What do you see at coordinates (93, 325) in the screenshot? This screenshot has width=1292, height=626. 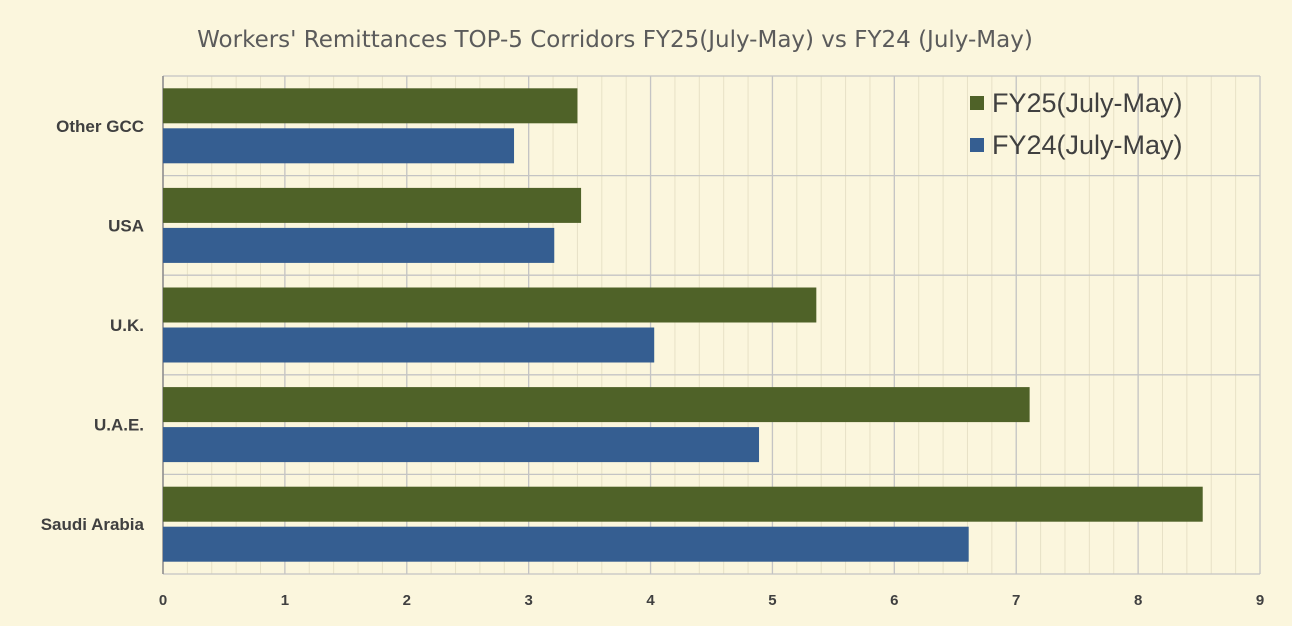 I see `category-labels: Other GCC USA U.K. U.A.E. Saudi Arabia` at bounding box center [93, 325].